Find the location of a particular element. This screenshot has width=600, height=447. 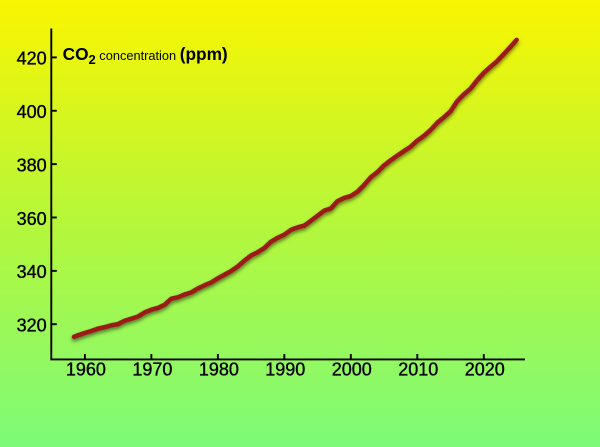

svg-text: 320 is located at coordinates (32, 326).